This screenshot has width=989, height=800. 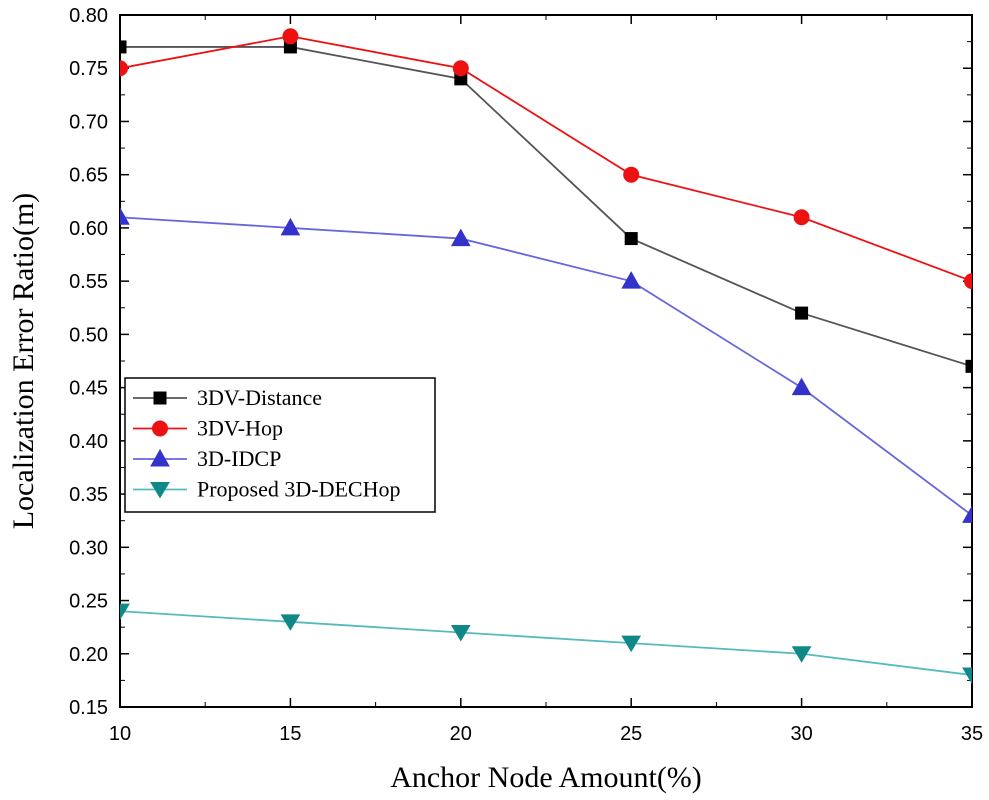 What do you see at coordinates (801, 734) in the screenshot?
I see `x-tick-label: 30` at bounding box center [801, 734].